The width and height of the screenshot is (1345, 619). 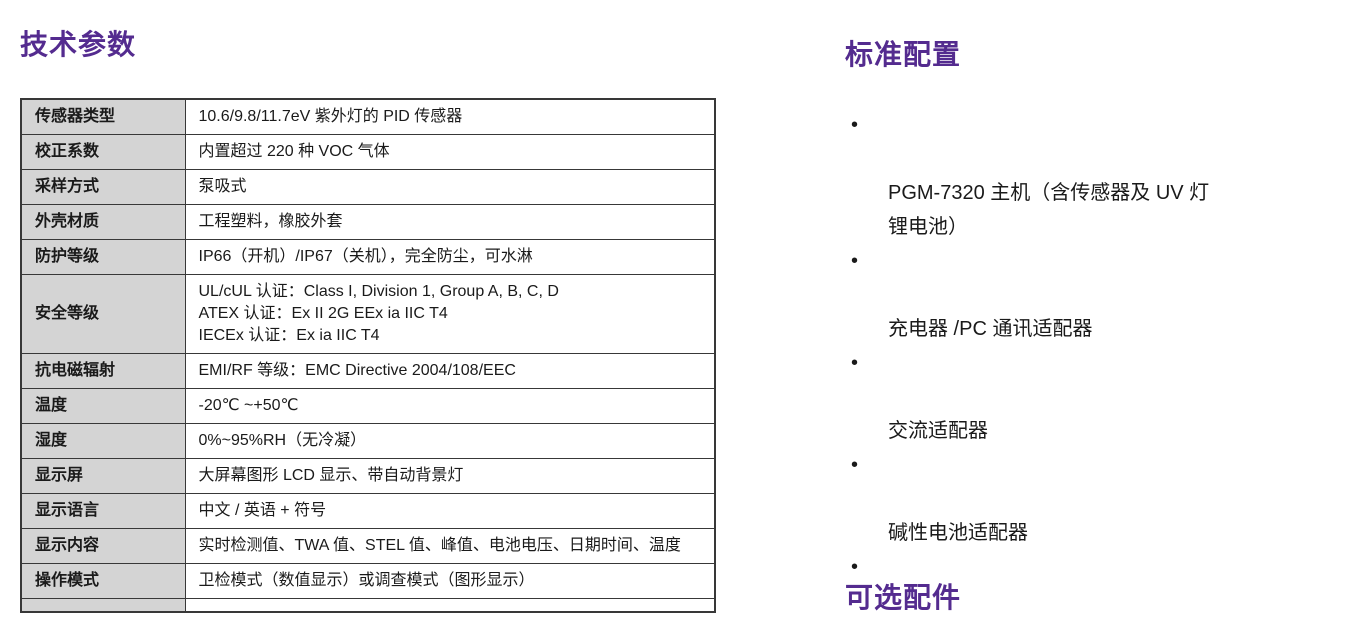 I want to click on table-row: 湿度 0%~95%RH（无冷凝）, so click(x=368, y=440).